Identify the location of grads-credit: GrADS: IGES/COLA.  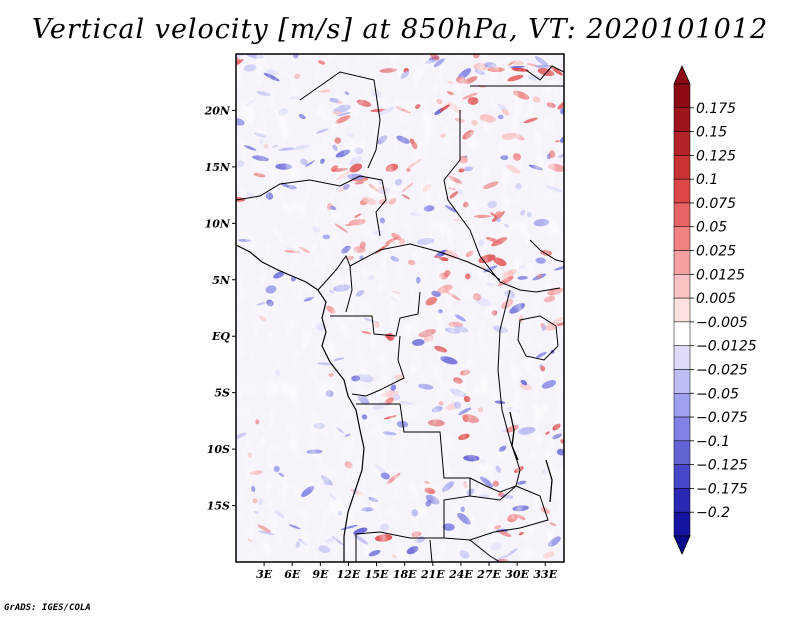
(47, 608).